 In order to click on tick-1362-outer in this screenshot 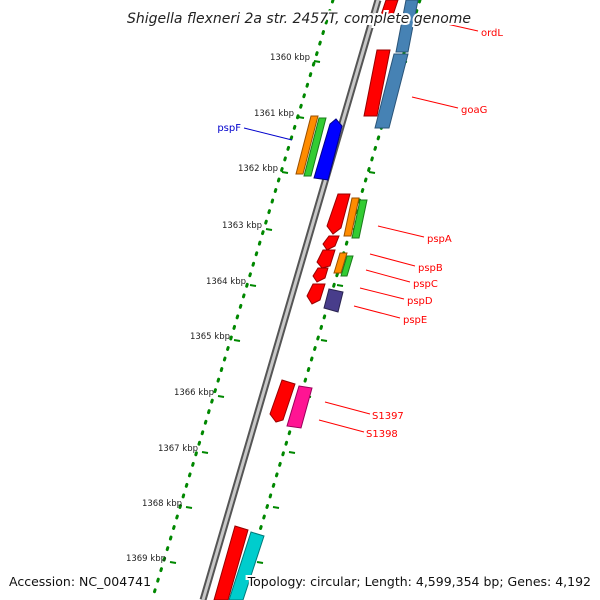, I will do `click(285, 172)`.